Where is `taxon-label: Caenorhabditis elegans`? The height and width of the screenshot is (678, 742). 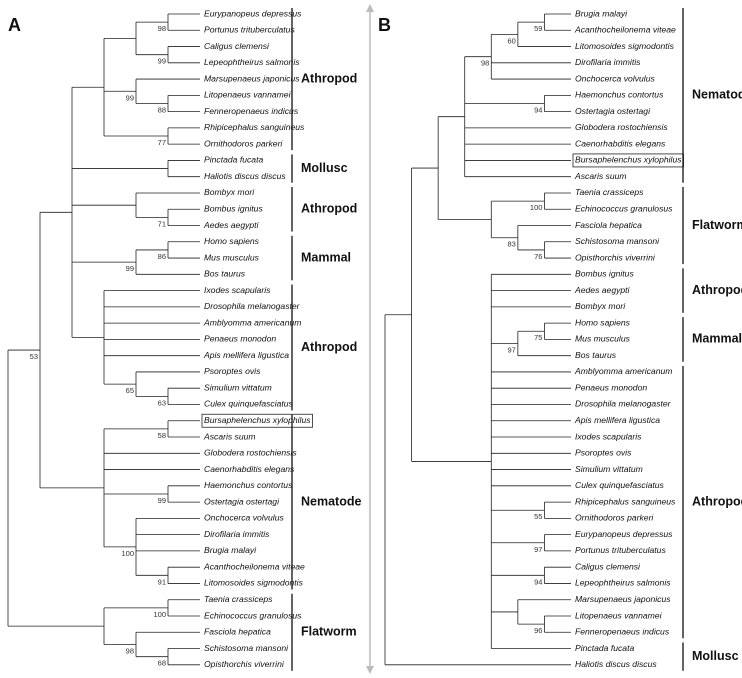 taxon-label: Caenorhabditis elegans is located at coordinates (620, 143).